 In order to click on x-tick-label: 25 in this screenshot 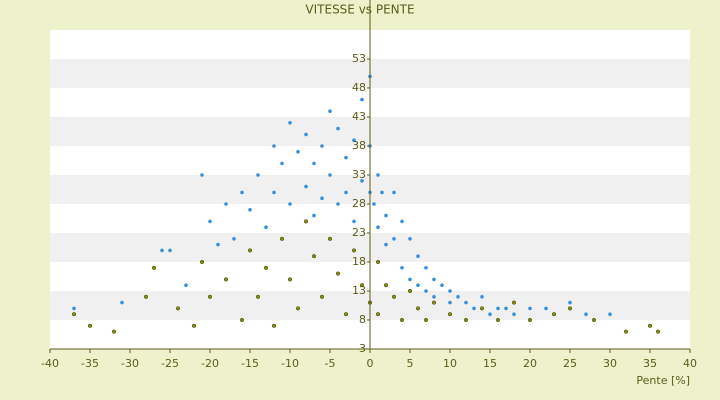, I will do `click(570, 363)`.